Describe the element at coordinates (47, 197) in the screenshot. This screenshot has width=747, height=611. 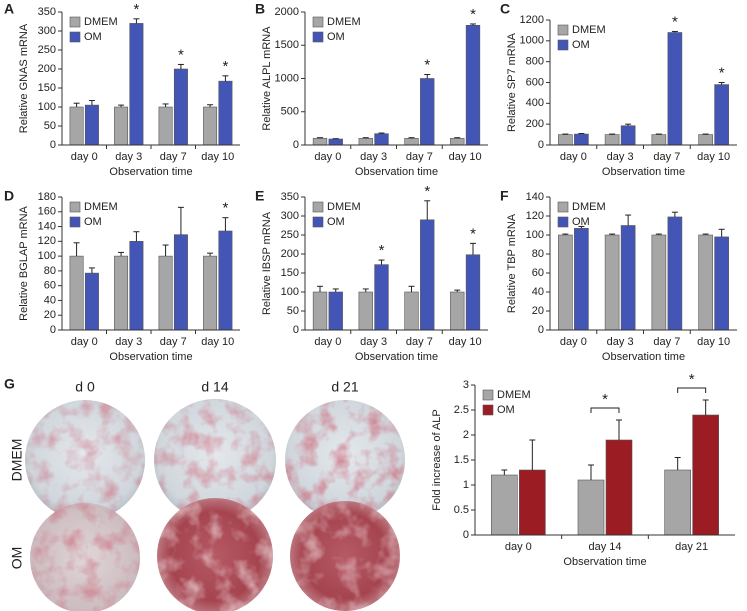
I see `y-tick-label: 180` at that location.